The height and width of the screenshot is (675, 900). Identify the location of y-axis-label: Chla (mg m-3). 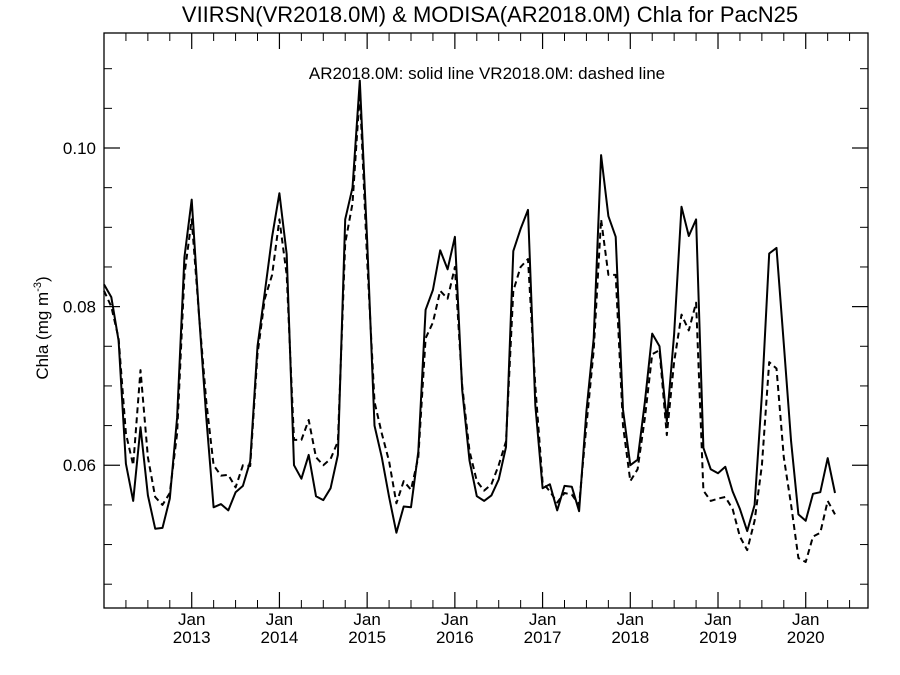
(42, 327).